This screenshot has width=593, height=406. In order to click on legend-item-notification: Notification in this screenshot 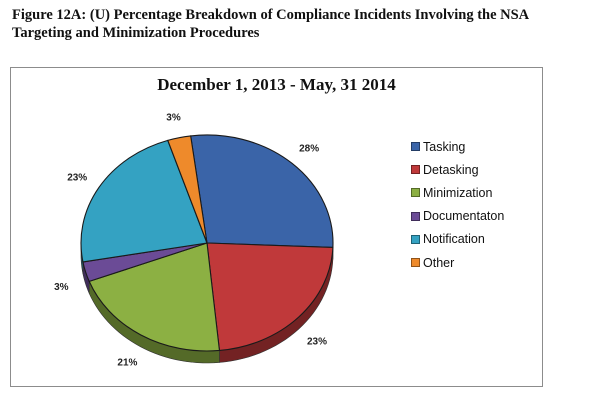, I will do `click(476, 239)`.